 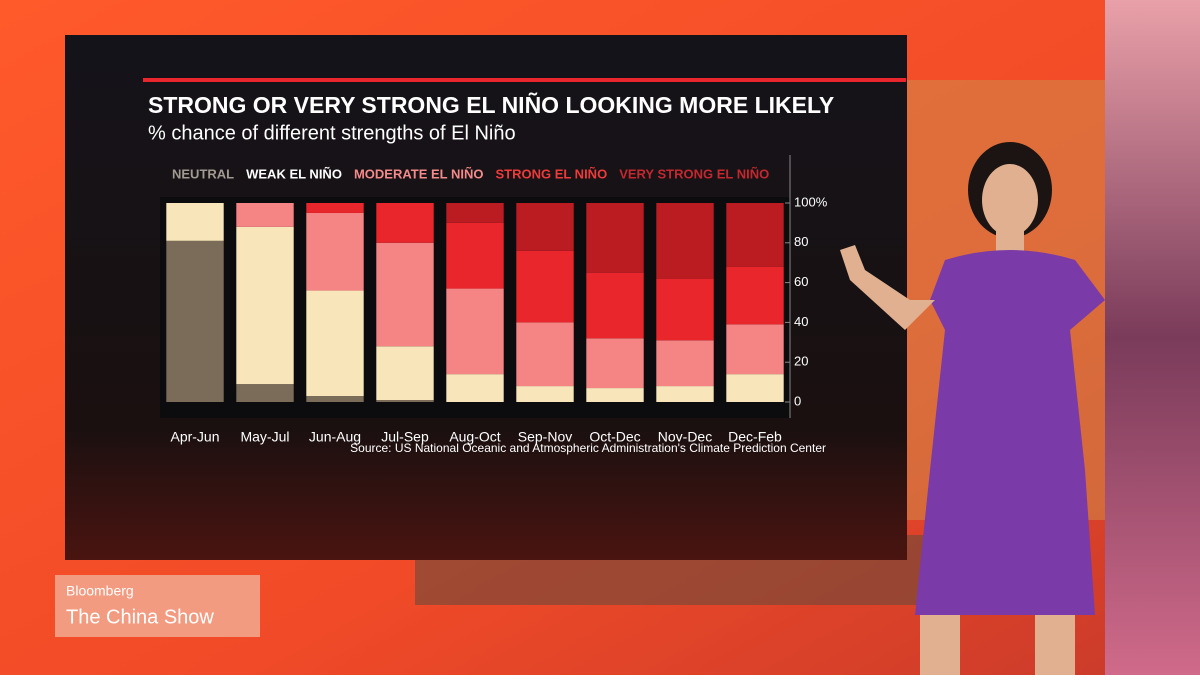 I want to click on y-tick-label: 0, so click(x=797, y=400).